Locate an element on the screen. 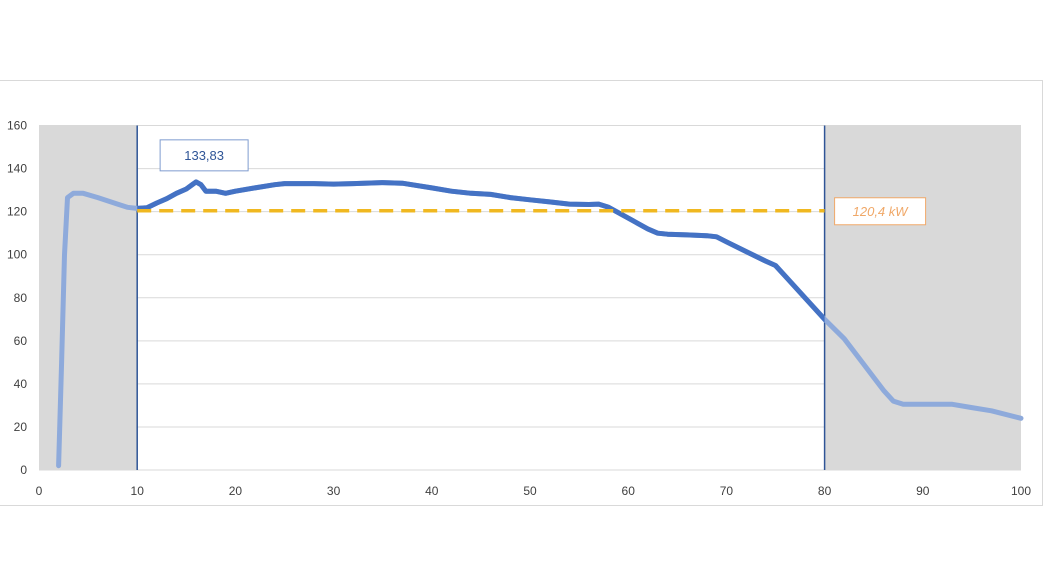  peak-label: 133,83 is located at coordinates (204, 155).